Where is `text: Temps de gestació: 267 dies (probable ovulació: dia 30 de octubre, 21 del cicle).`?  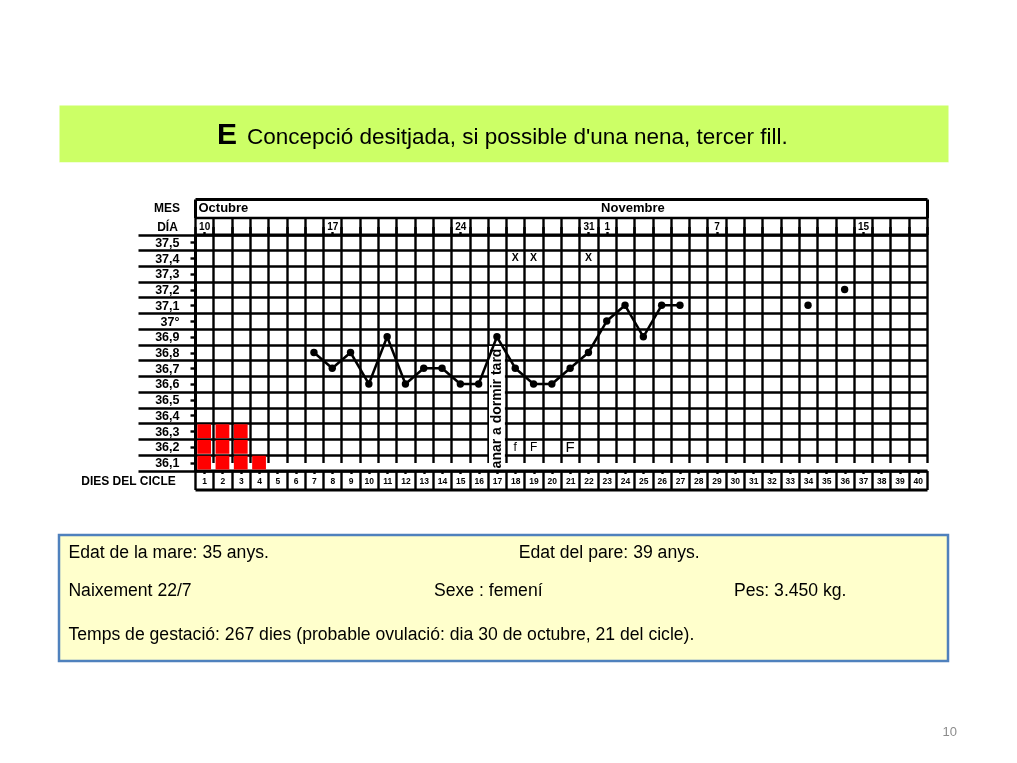 text: Temps de gestació: 267 dies (probable ovulació: dia 30 de octubre, 21 del cicle). is located at coordinates (381, 633).